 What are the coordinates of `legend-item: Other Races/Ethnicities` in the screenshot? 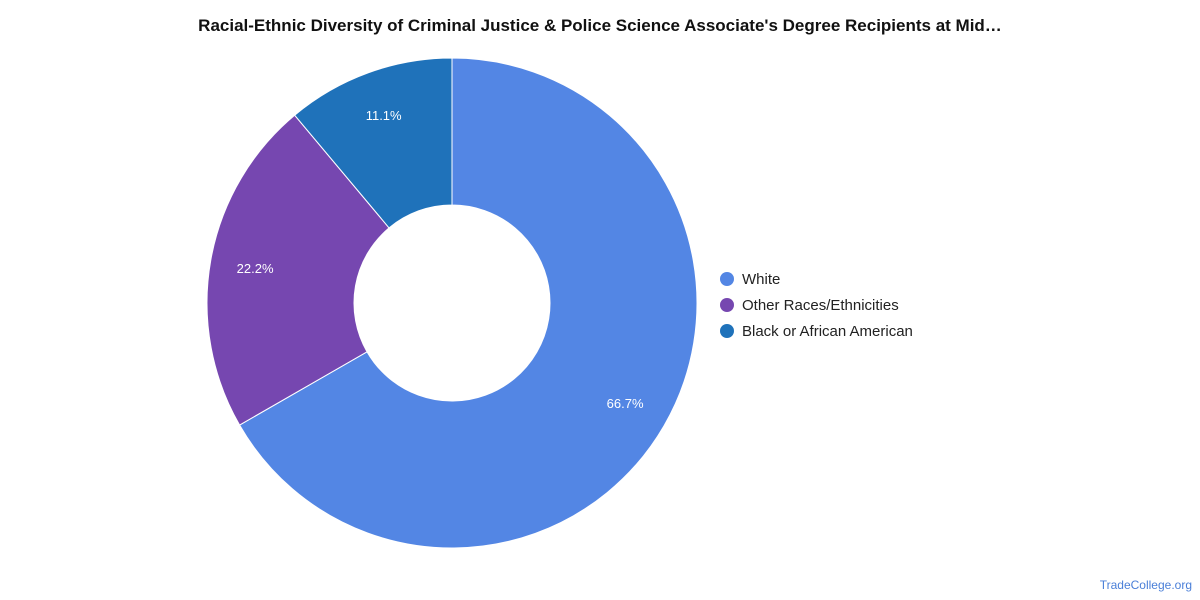 It's located at (816, 305).